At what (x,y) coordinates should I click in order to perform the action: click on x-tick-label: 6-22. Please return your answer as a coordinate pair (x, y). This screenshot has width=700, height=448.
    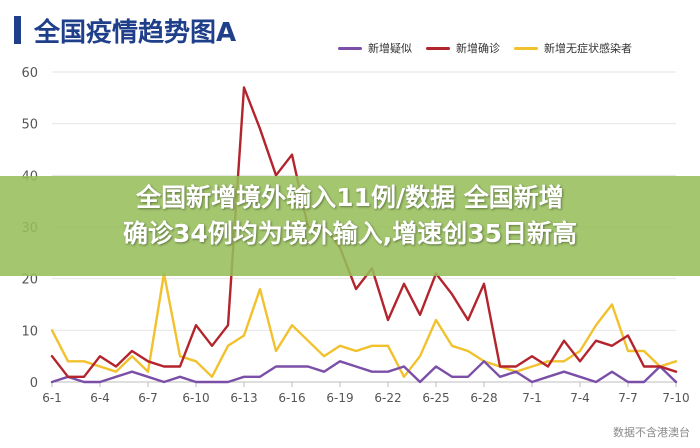
    Looking at the image, I should click on (387, 398).